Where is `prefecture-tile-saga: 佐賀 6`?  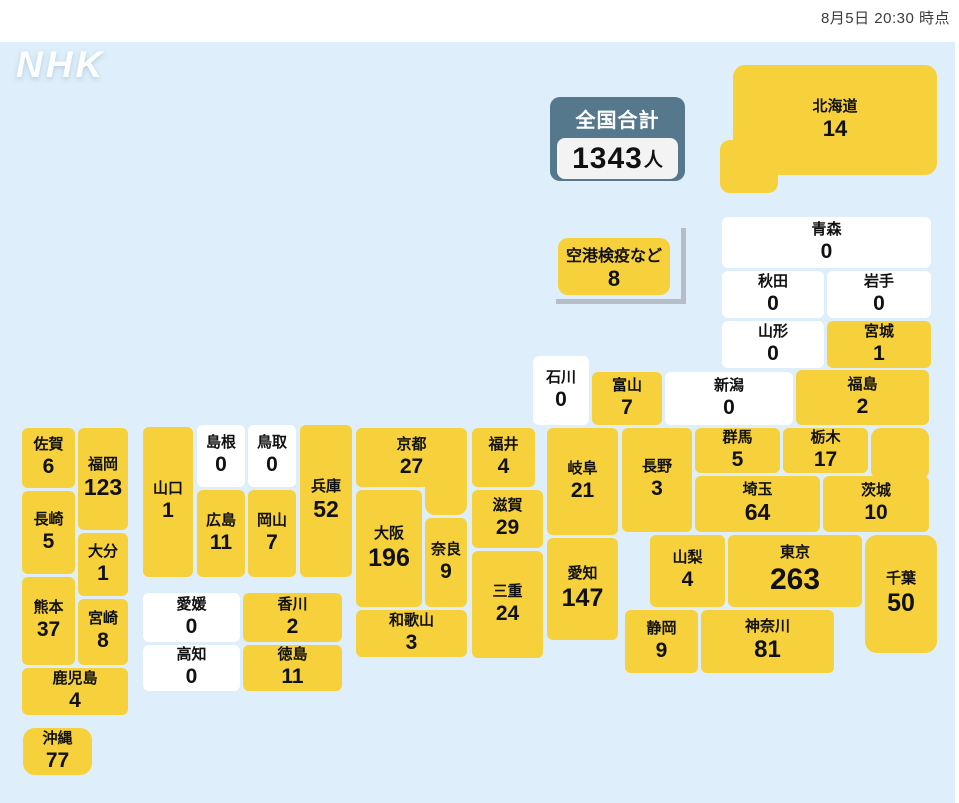
prefecture-tile-saga: 佐賀 6 is located at coordinates (48, 458).